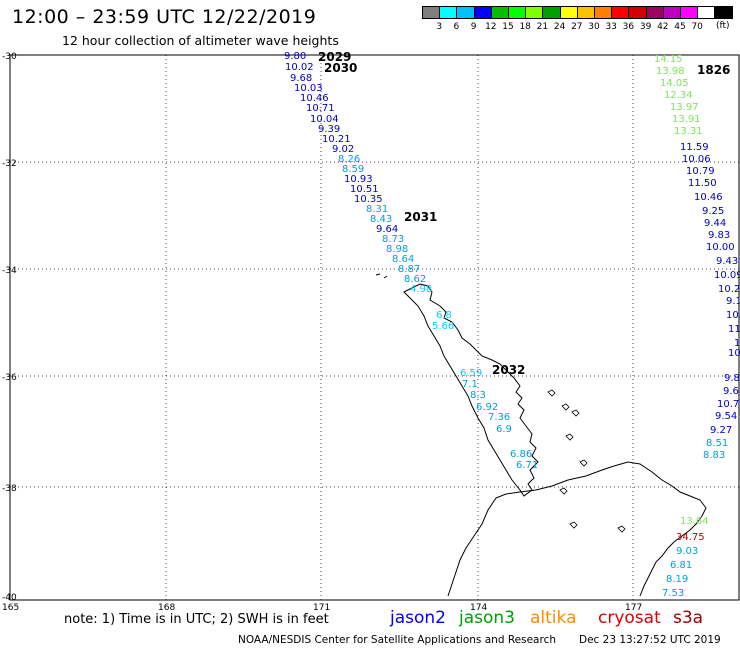  I want to click on colorbar-label: 30, so click(594, 27).